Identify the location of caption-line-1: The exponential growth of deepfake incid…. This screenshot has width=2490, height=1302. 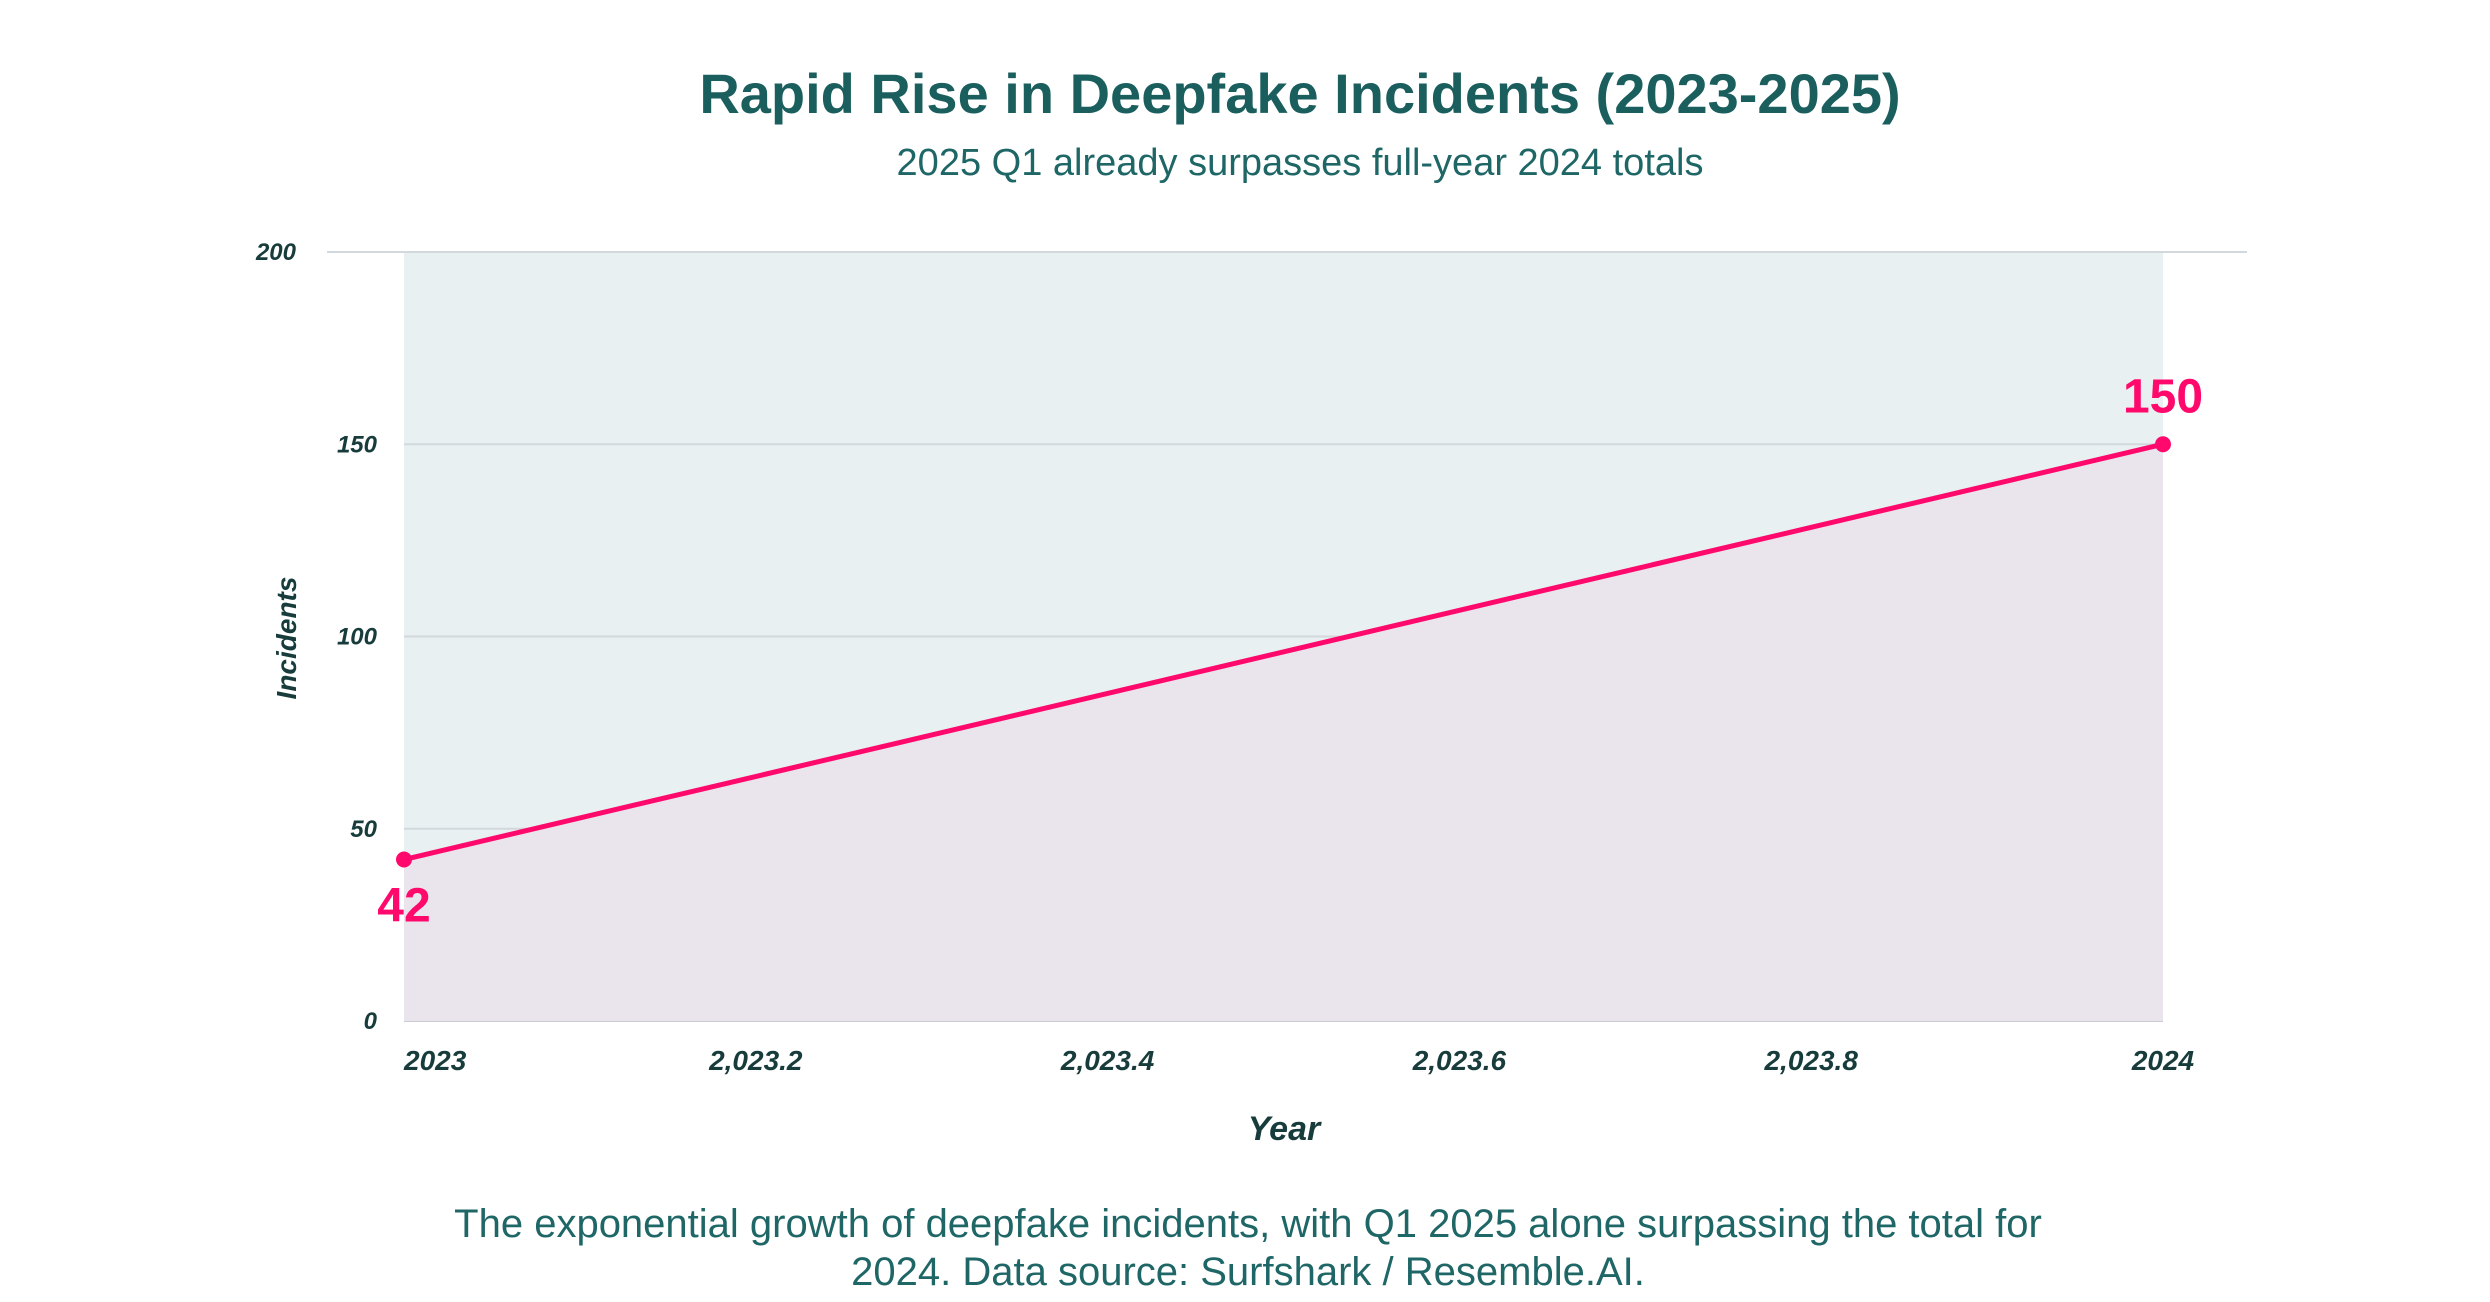
(1248, 1224).